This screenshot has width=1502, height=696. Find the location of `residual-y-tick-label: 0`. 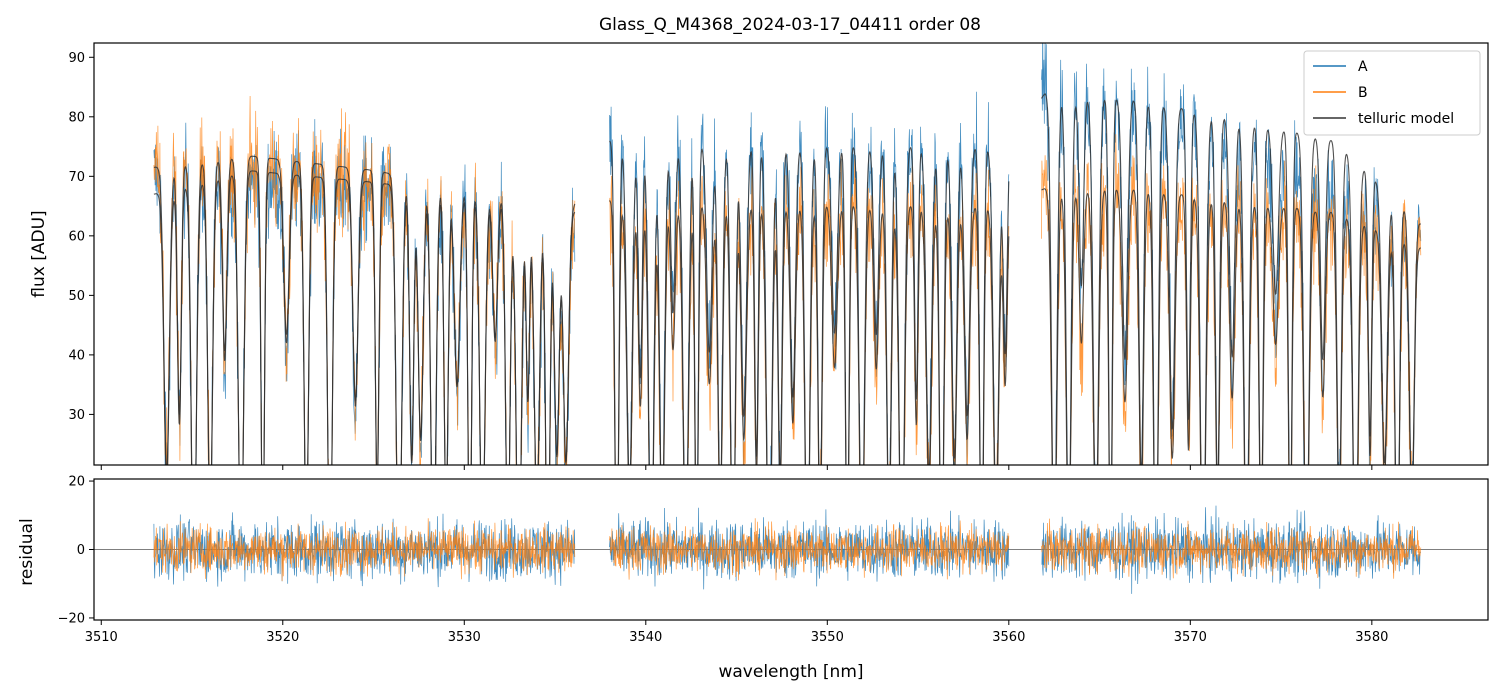

residual-y-tick-label: 0 is located at coordinates (81, 550).